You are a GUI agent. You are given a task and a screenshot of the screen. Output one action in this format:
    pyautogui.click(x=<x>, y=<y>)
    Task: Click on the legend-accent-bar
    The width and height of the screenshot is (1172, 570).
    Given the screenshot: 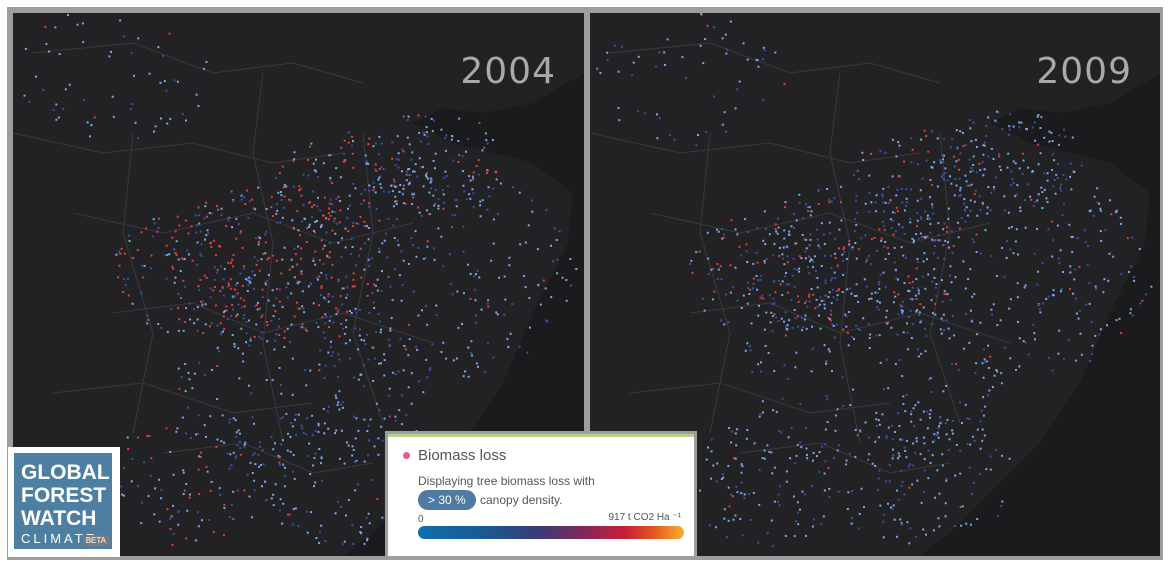 What is the action you would take?
    pyautogui.click(x=541, y=435)
    